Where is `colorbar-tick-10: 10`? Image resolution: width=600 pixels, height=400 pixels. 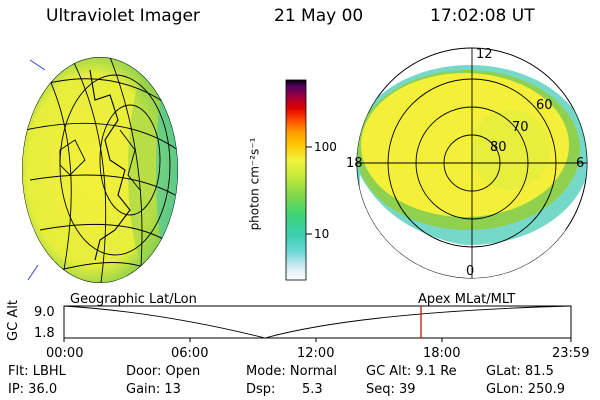 colorbar-tick-10: 10 is located at coordinates (322, 234).